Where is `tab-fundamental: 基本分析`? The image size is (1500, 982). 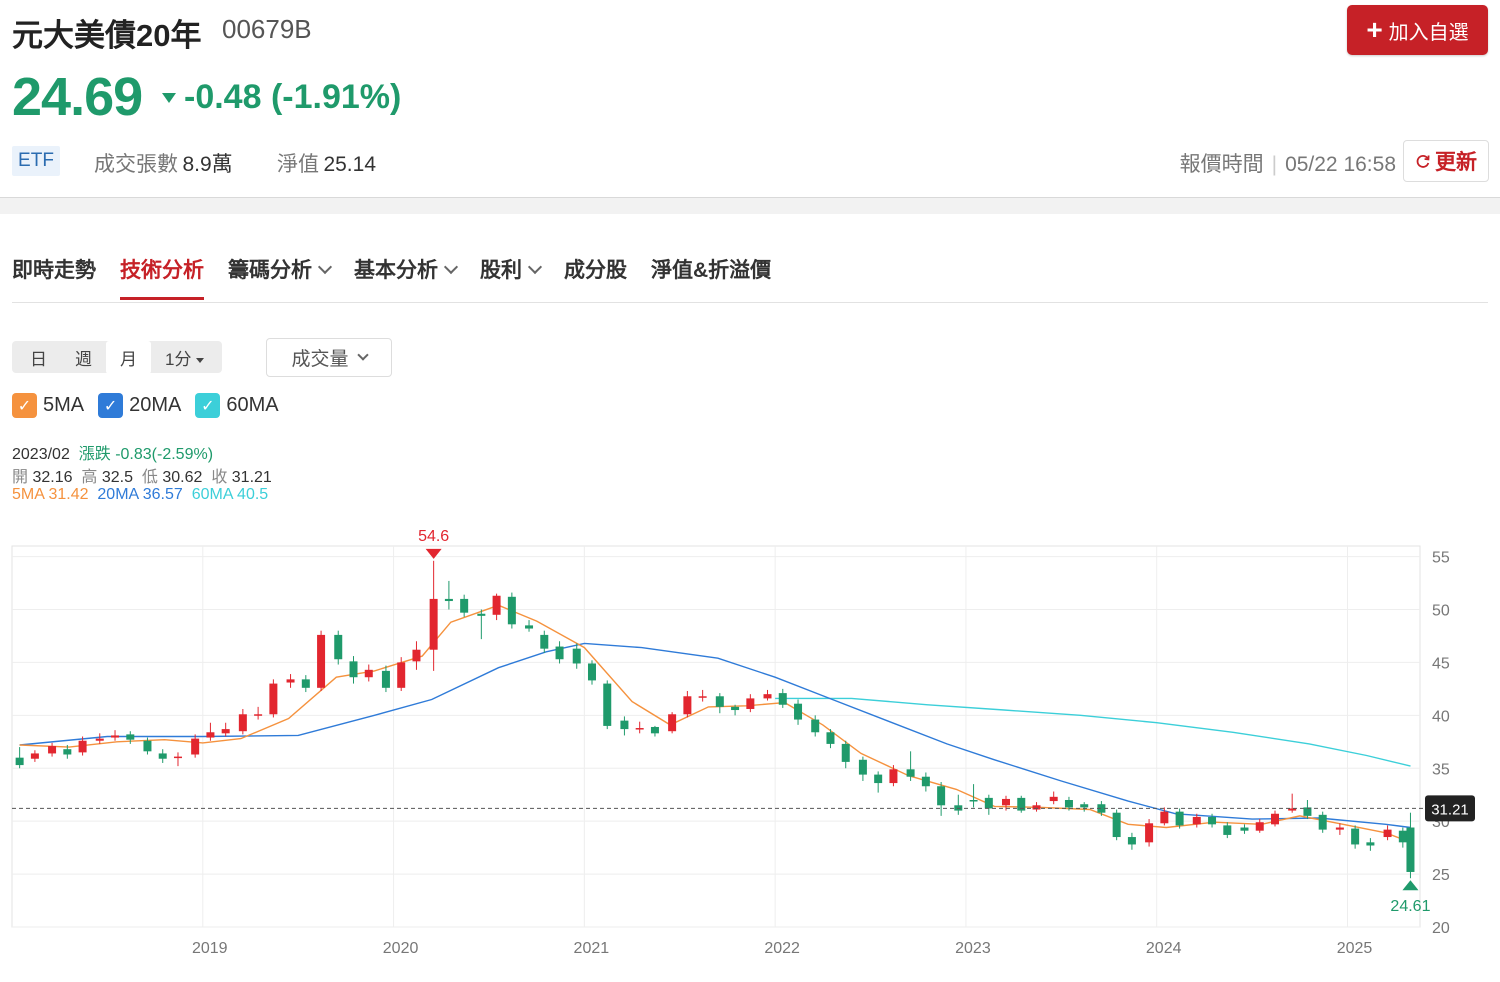 tab-fundamental: 基本分析 is located at coordinates (406, 276).